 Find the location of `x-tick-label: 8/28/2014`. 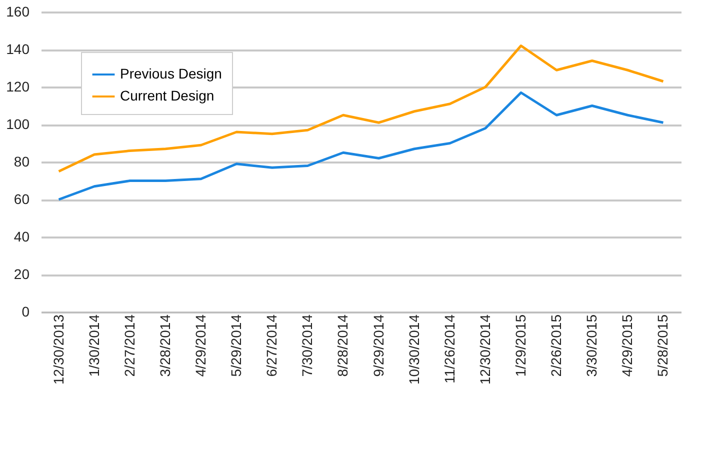

x-tick-label: 8/28/2014 is located at coordinates (342, 345).